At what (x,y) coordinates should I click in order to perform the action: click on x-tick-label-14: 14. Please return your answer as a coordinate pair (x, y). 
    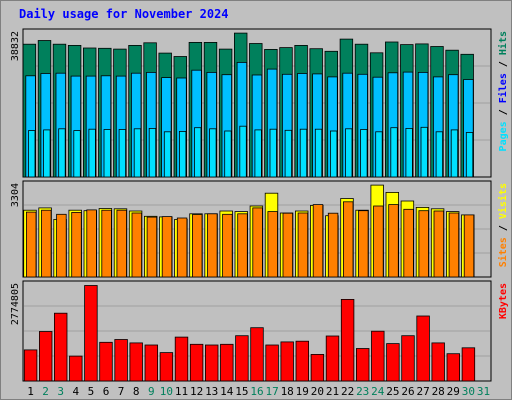
    Looking at the image, I should click on (227, 391).